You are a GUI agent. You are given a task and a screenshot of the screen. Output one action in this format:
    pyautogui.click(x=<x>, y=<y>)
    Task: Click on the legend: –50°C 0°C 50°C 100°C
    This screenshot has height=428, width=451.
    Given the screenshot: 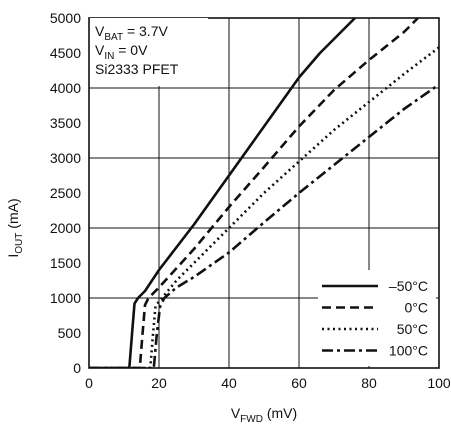 What is the action you would take?
    pyautogui.click(x=375, y=318)
    